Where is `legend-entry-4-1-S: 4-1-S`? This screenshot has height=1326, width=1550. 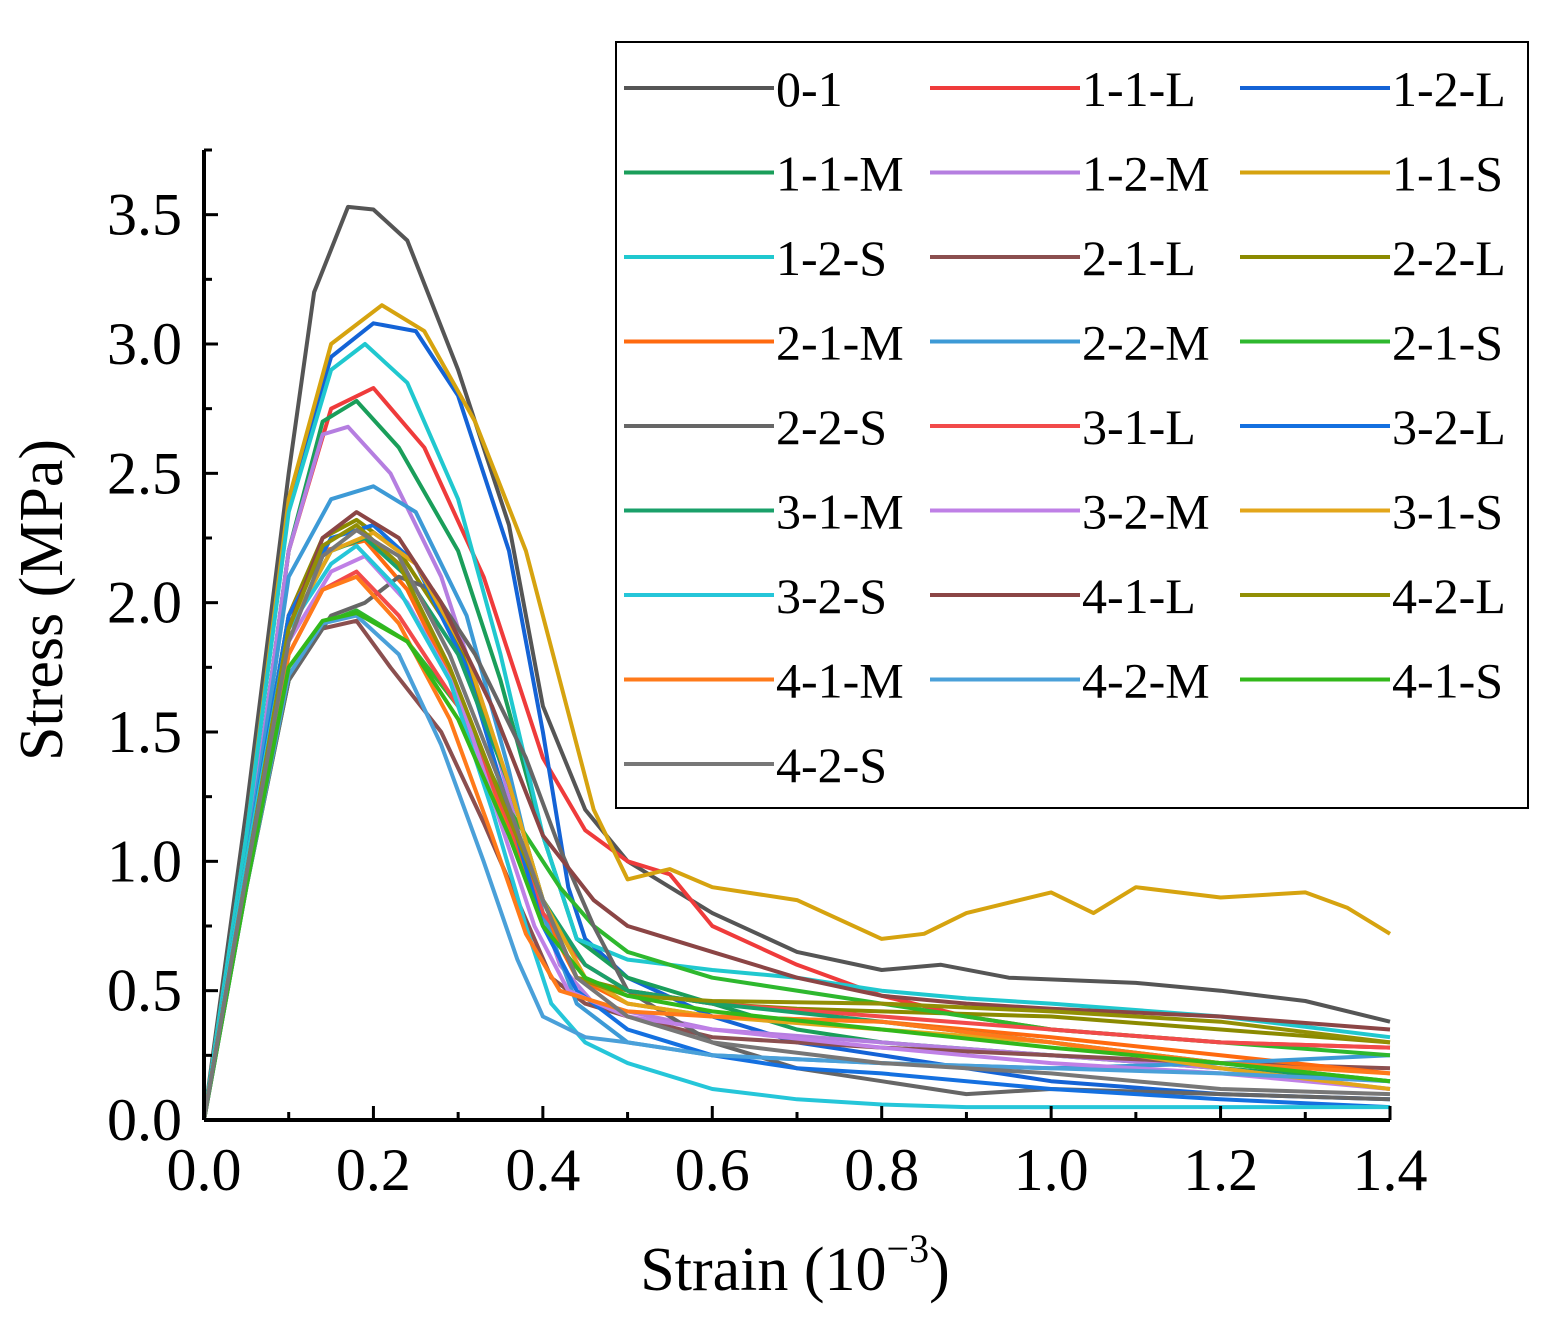
legend-entry-4-1-S: 4-1-S is located at coordinates (1371, 681).